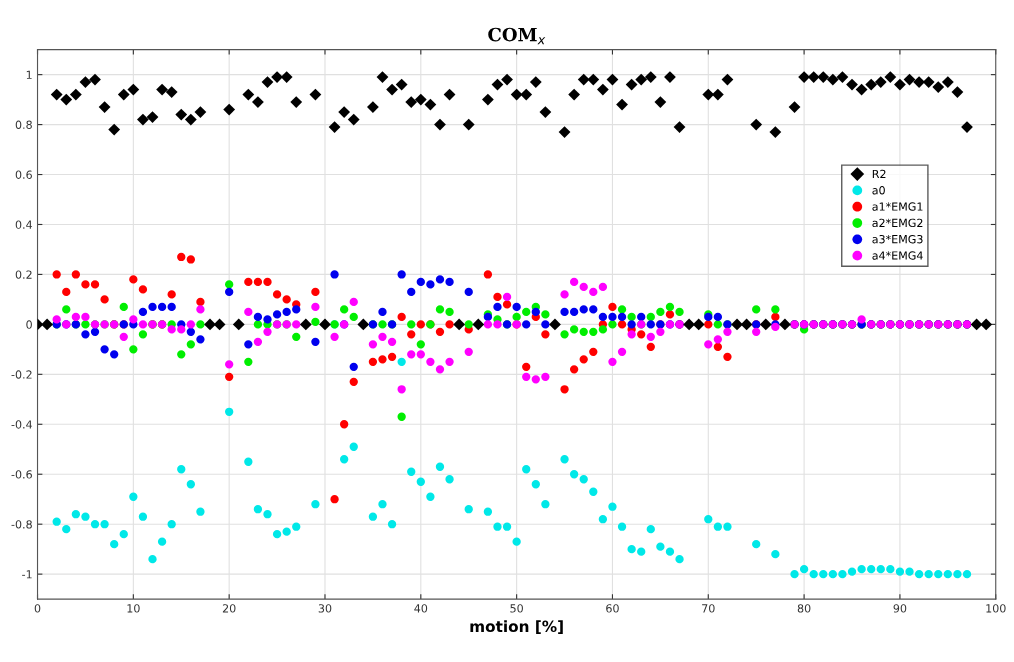  What do you see at coordinates (900, 608) in the screenshot?
I see `x-tick-label: 90` at bounding box center [900, 608].